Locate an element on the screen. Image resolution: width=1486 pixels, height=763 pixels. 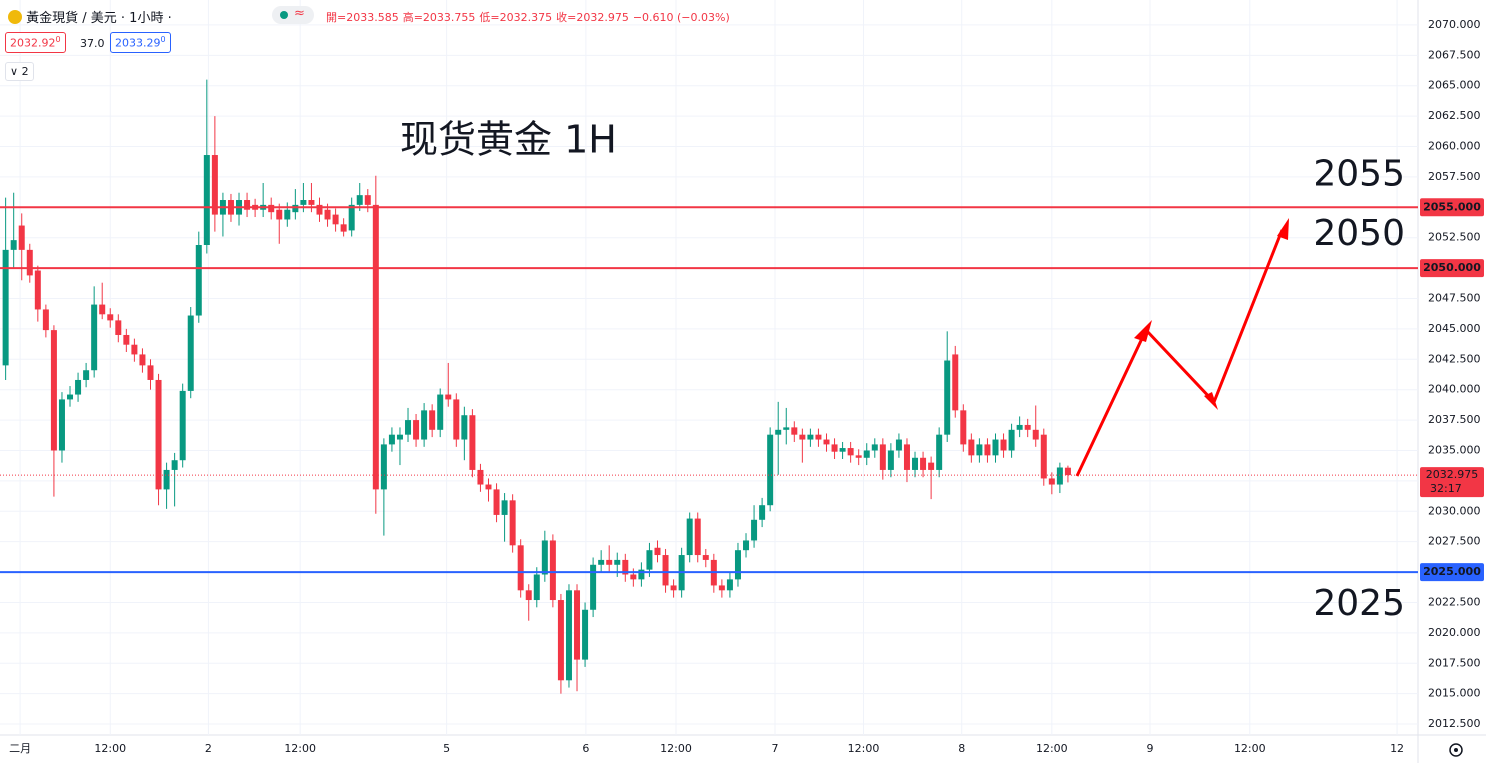
y-tick-label: 2065.000 is located at coordinates (1454, 85).